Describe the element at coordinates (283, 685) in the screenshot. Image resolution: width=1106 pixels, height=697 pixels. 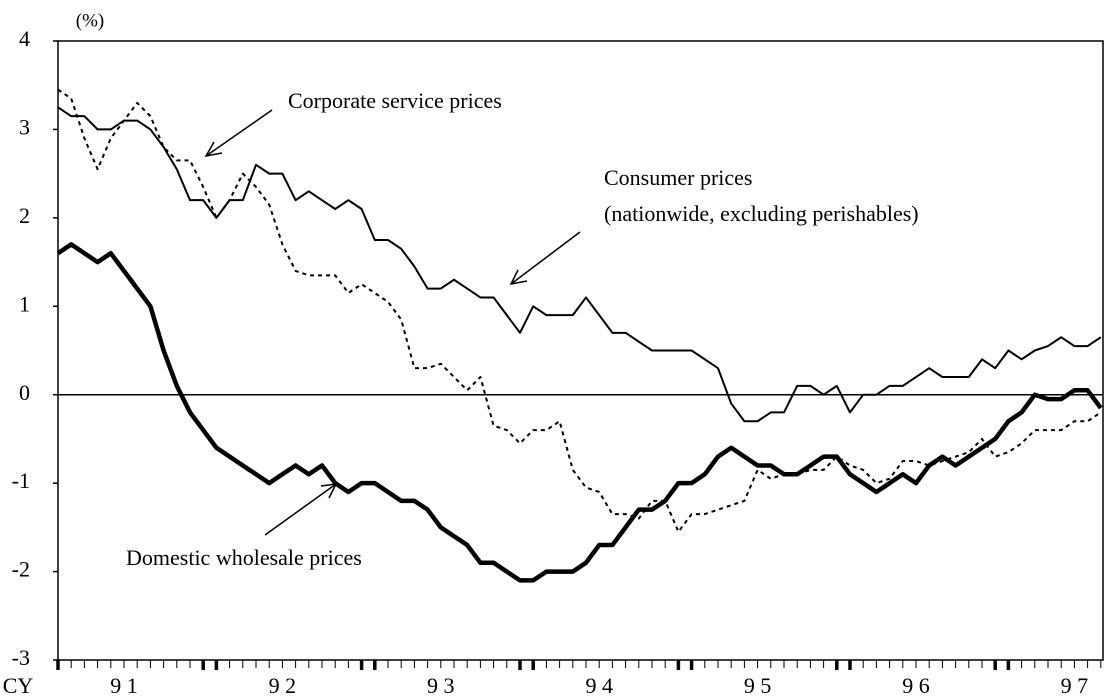
I see `x-tick-label: 9 2` at that location.